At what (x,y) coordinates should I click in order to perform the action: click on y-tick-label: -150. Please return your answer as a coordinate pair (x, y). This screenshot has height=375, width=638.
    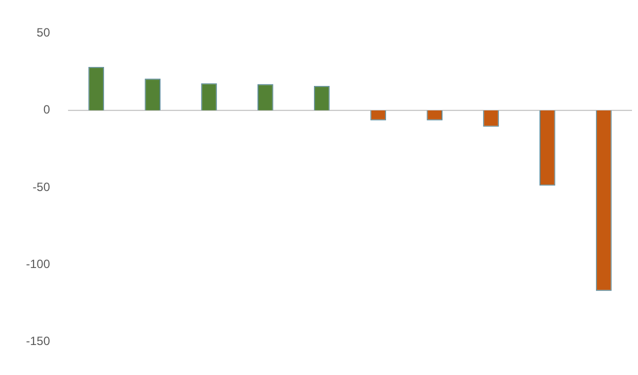
    Looking at the image, I should click on (38, 341).